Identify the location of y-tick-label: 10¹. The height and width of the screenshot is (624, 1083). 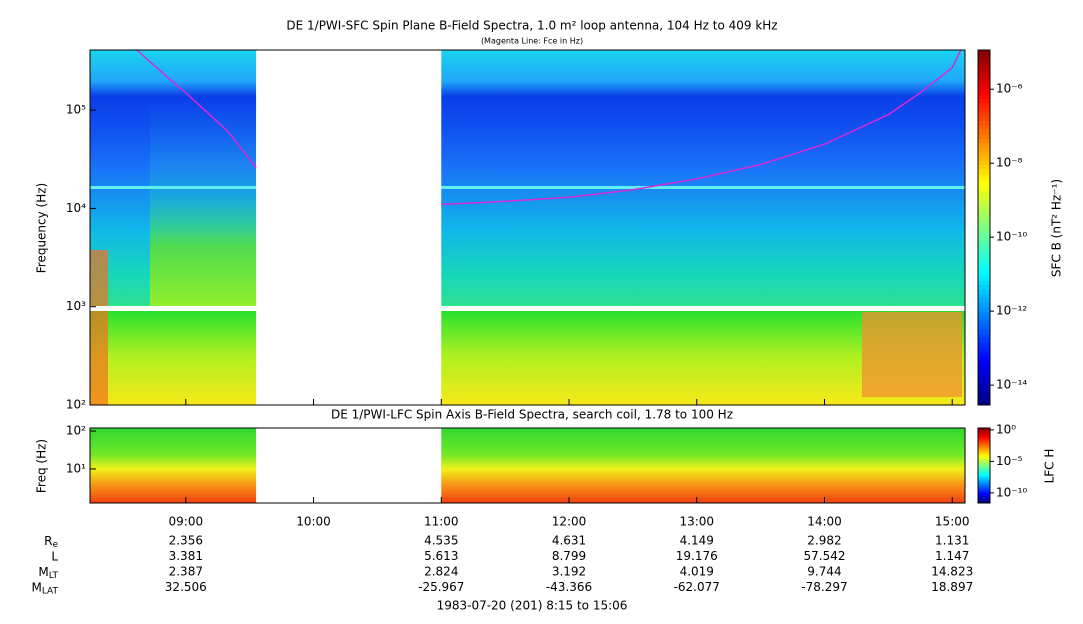
(76, 468).